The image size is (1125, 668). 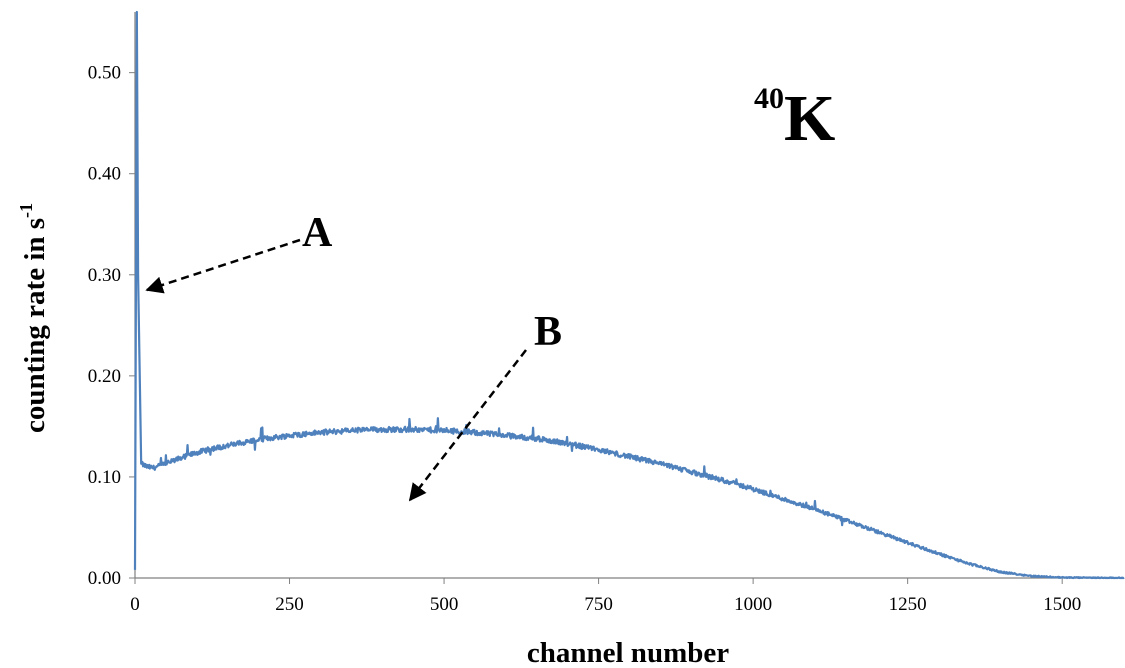 What do you see at coordinates (26, 210) in the screenshot?
I see `y-axis-title-superscript: -1` at bounding box center [26, 210].